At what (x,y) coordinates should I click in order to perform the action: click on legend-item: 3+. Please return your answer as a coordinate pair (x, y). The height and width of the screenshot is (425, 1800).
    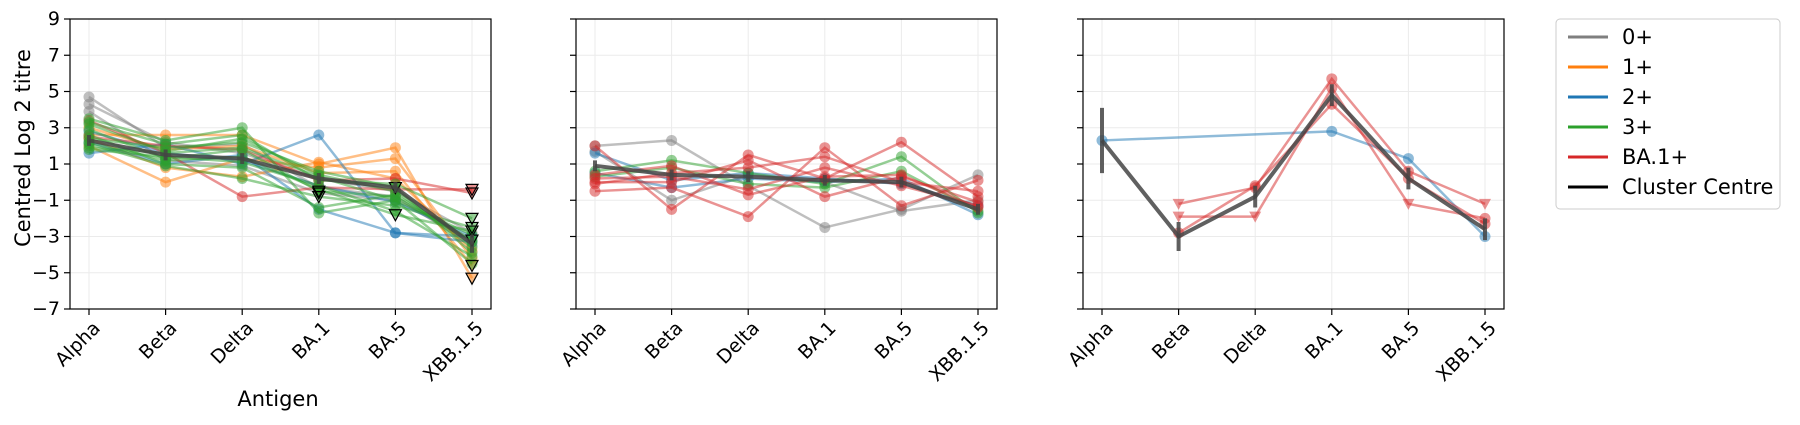
    Looking at the image, I should click on (1610, 127).